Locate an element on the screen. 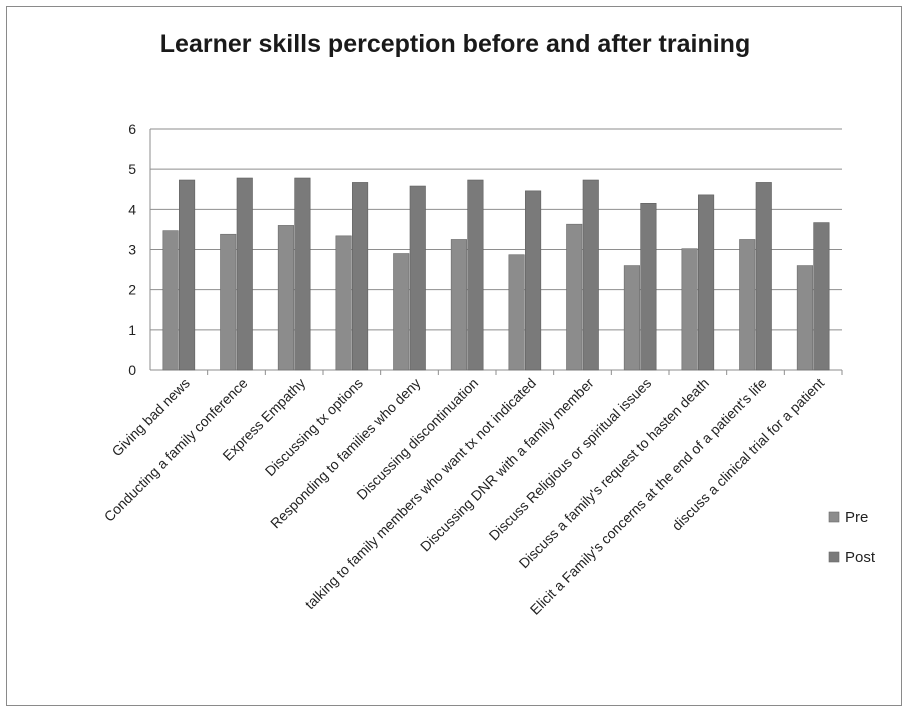 Image resolution: width=910 pixels, height=714 pixels. y-tick-label: 1 is located at coordinates (132, 330).